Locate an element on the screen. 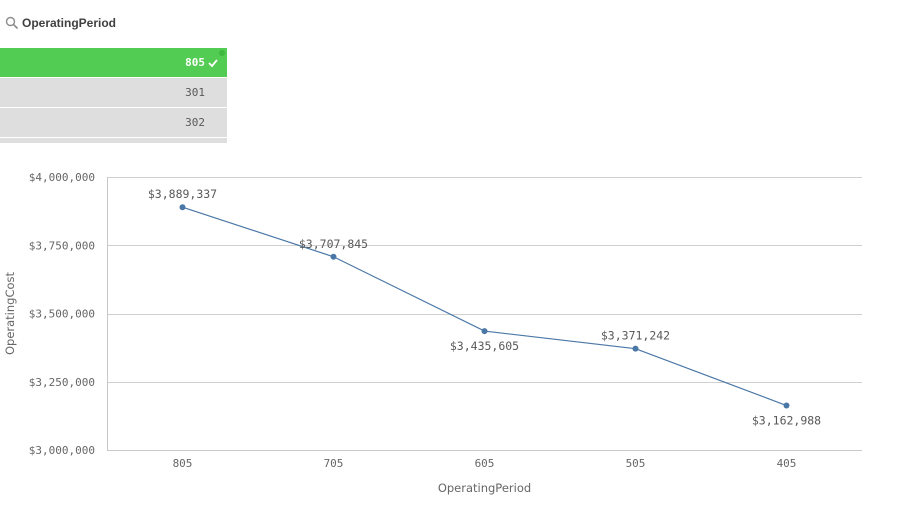 This screenshot has width=897, height=511. filter-item: 302 is located at coordinates (113, 122).